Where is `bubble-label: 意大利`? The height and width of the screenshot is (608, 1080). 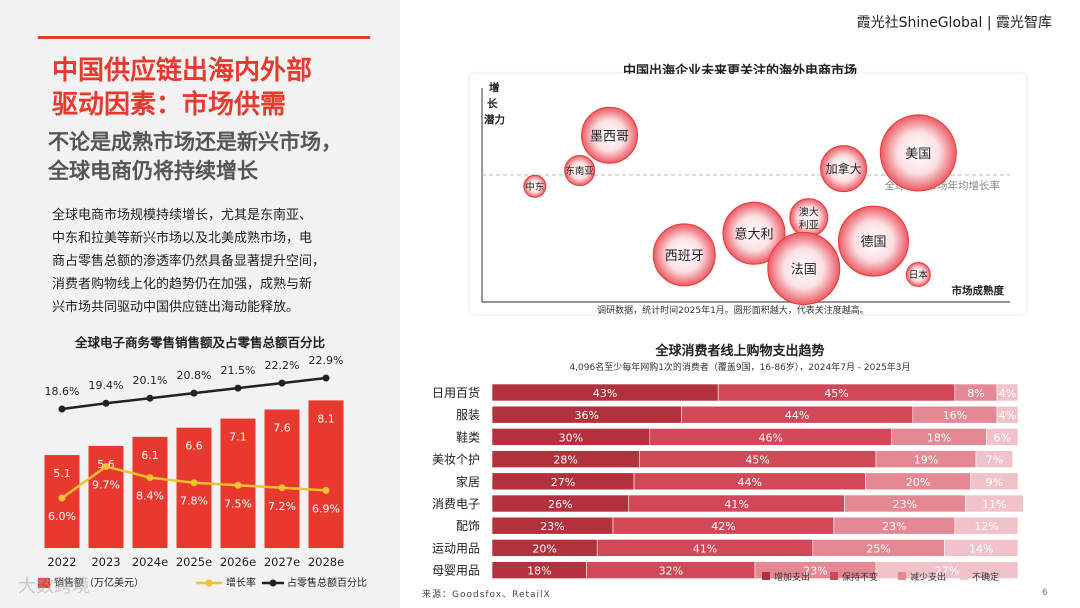 bubble-label: 意大利 is located at coordinates (753, 234).